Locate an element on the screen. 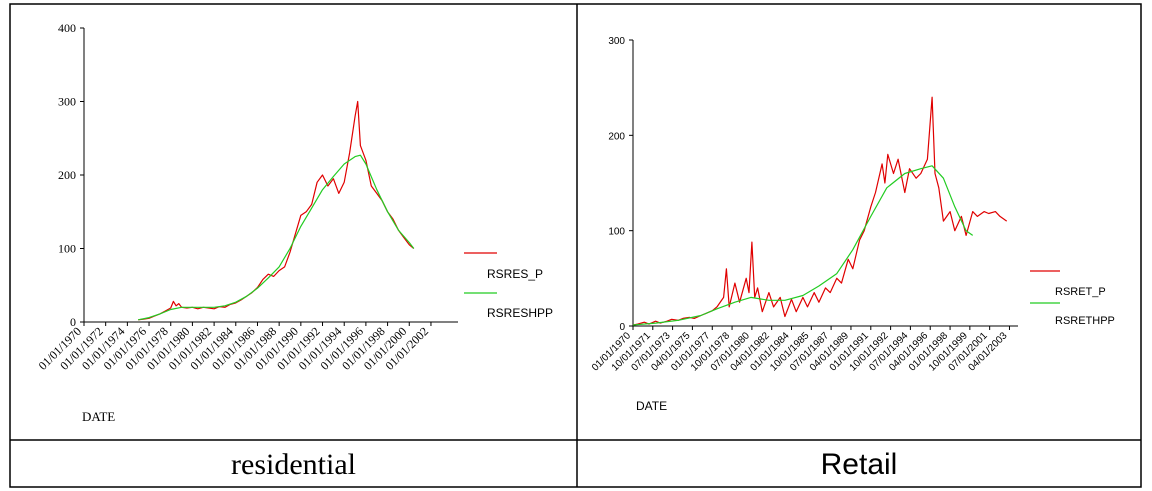 The width and height of the screenshot is (1152, 491). y-axis: 0 100 200 300 is located at coordinates (621, 184).